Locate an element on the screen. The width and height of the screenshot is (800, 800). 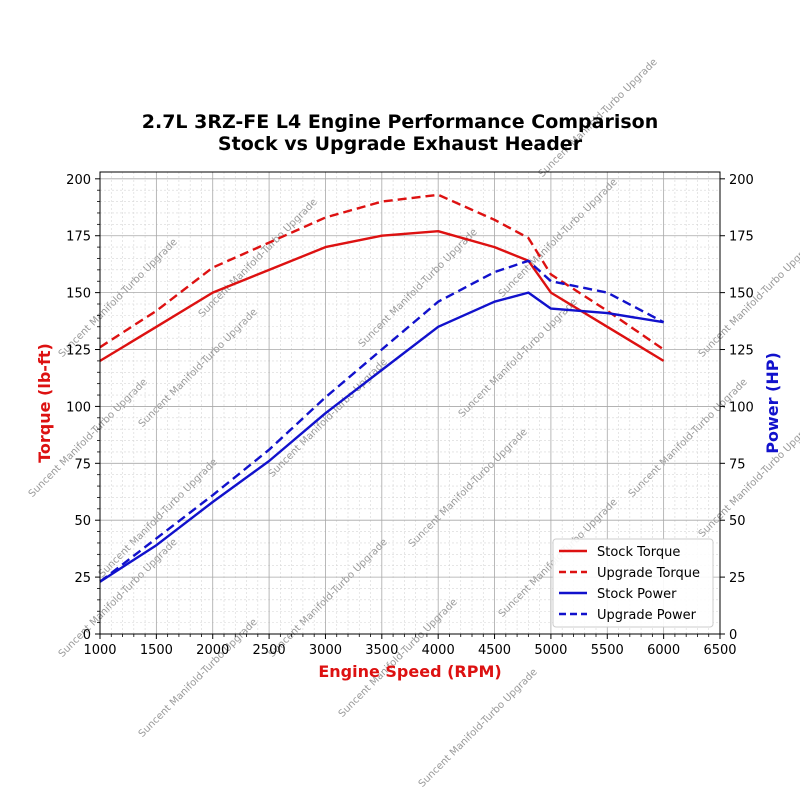
left-y-tick-label: 75 is located at coordinates (82, 464).